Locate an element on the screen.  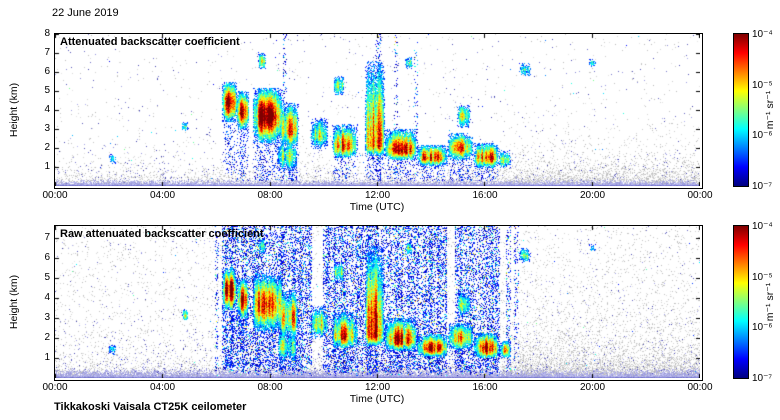
instrument-label: Tikkakoski Vaisala CT25K ceilometer is located at coordinates (150, 407).